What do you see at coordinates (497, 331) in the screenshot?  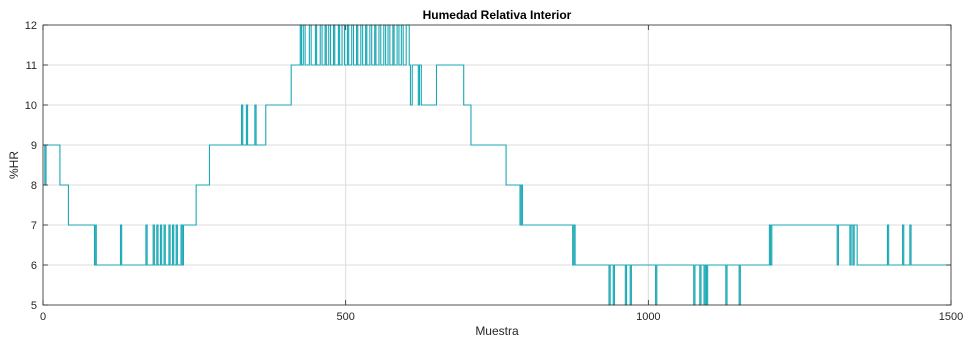 I see `x-axis-label: Muestra` at bounding box center [497, 331].